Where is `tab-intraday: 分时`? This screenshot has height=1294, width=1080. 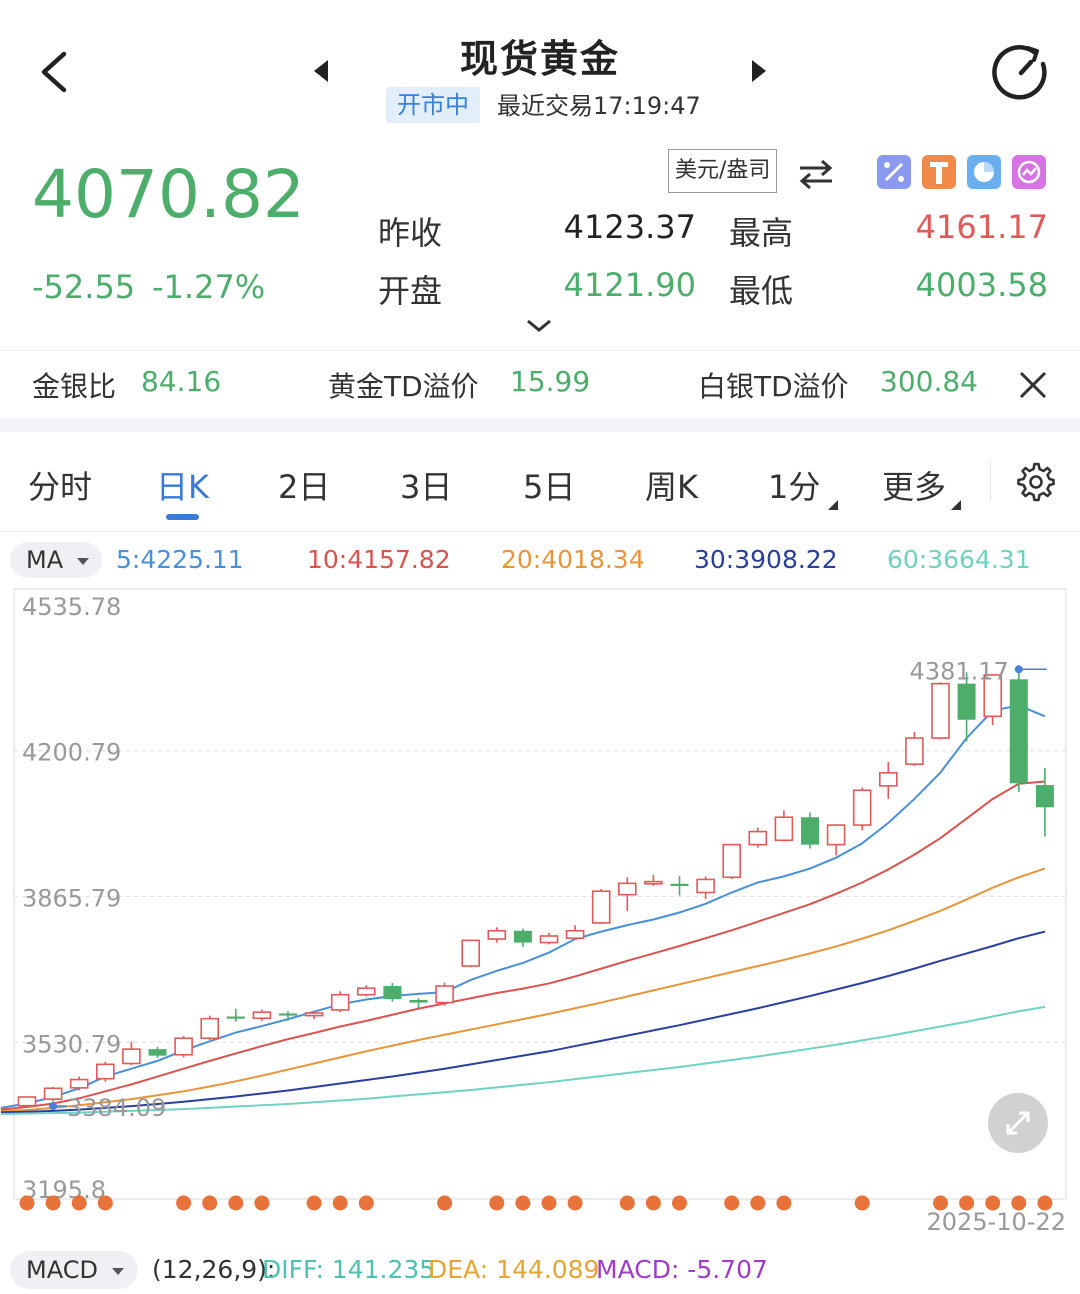 tab-intraday: 分时 is located at coordinates (60, 487).